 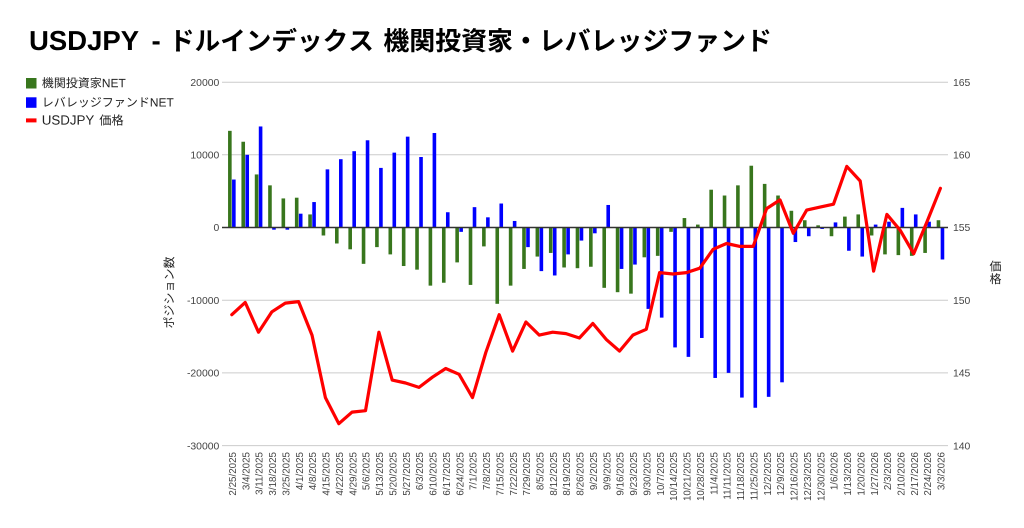 I want to click on svg-text: 12/9/2025, so click(x=781, y=473).